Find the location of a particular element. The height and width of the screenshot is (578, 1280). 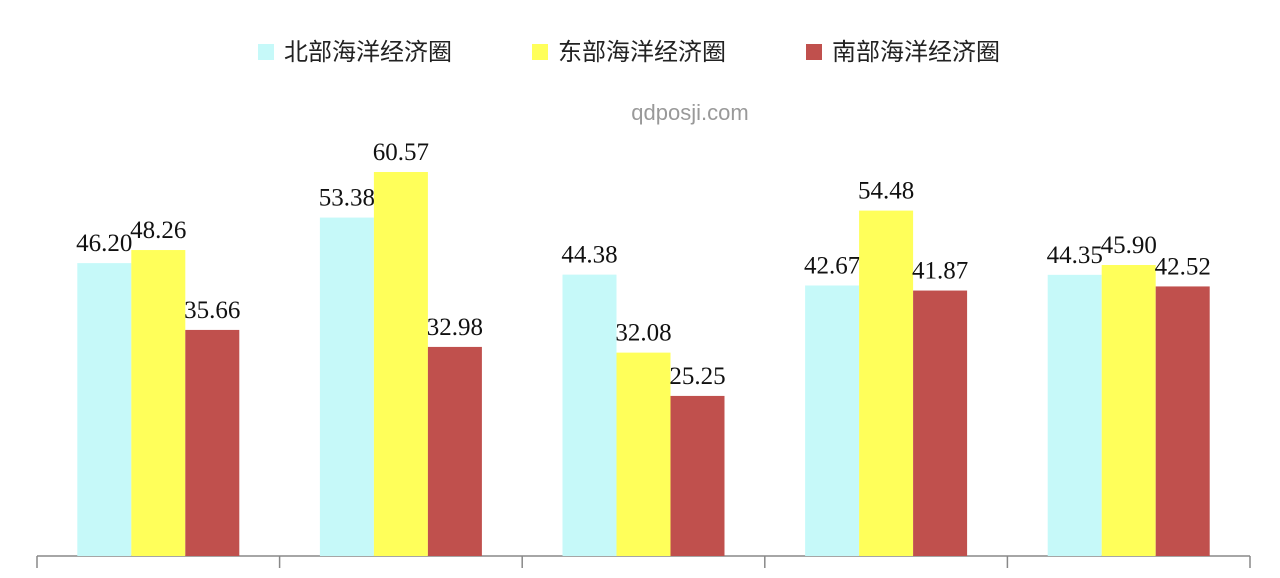

data-label: 44.38 is located at coordinates (589, 255).